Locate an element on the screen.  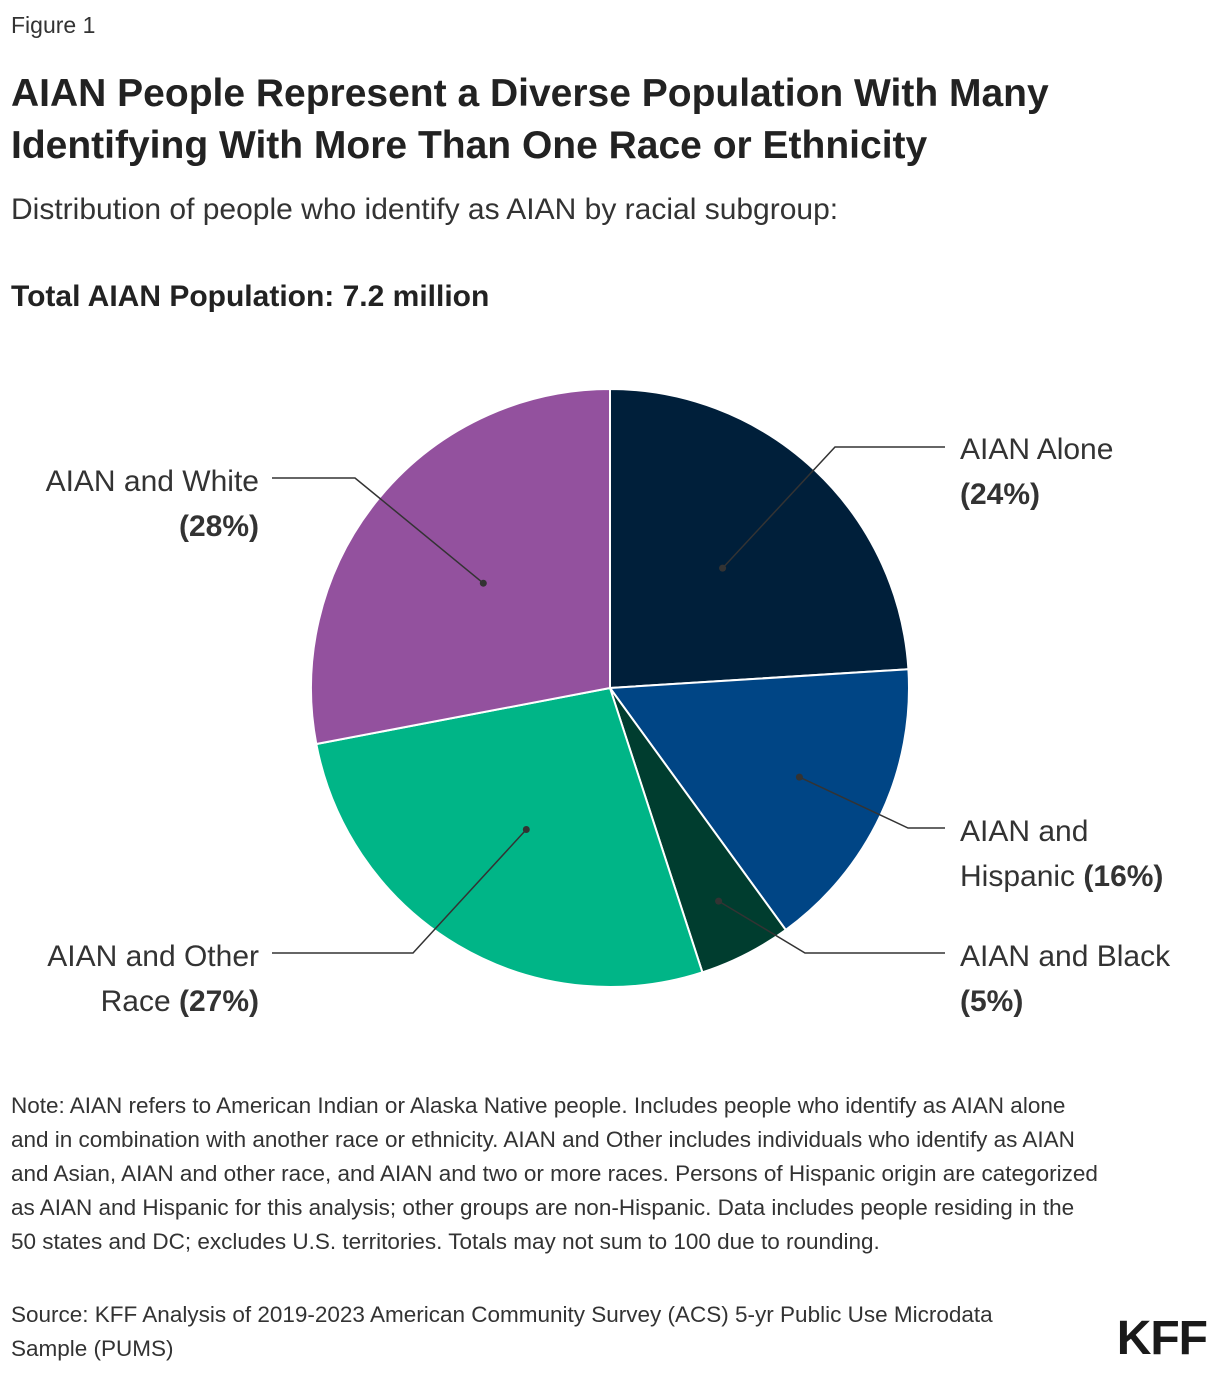
pie-slice-aian-and-other-race is located at coordinates (509, 837).